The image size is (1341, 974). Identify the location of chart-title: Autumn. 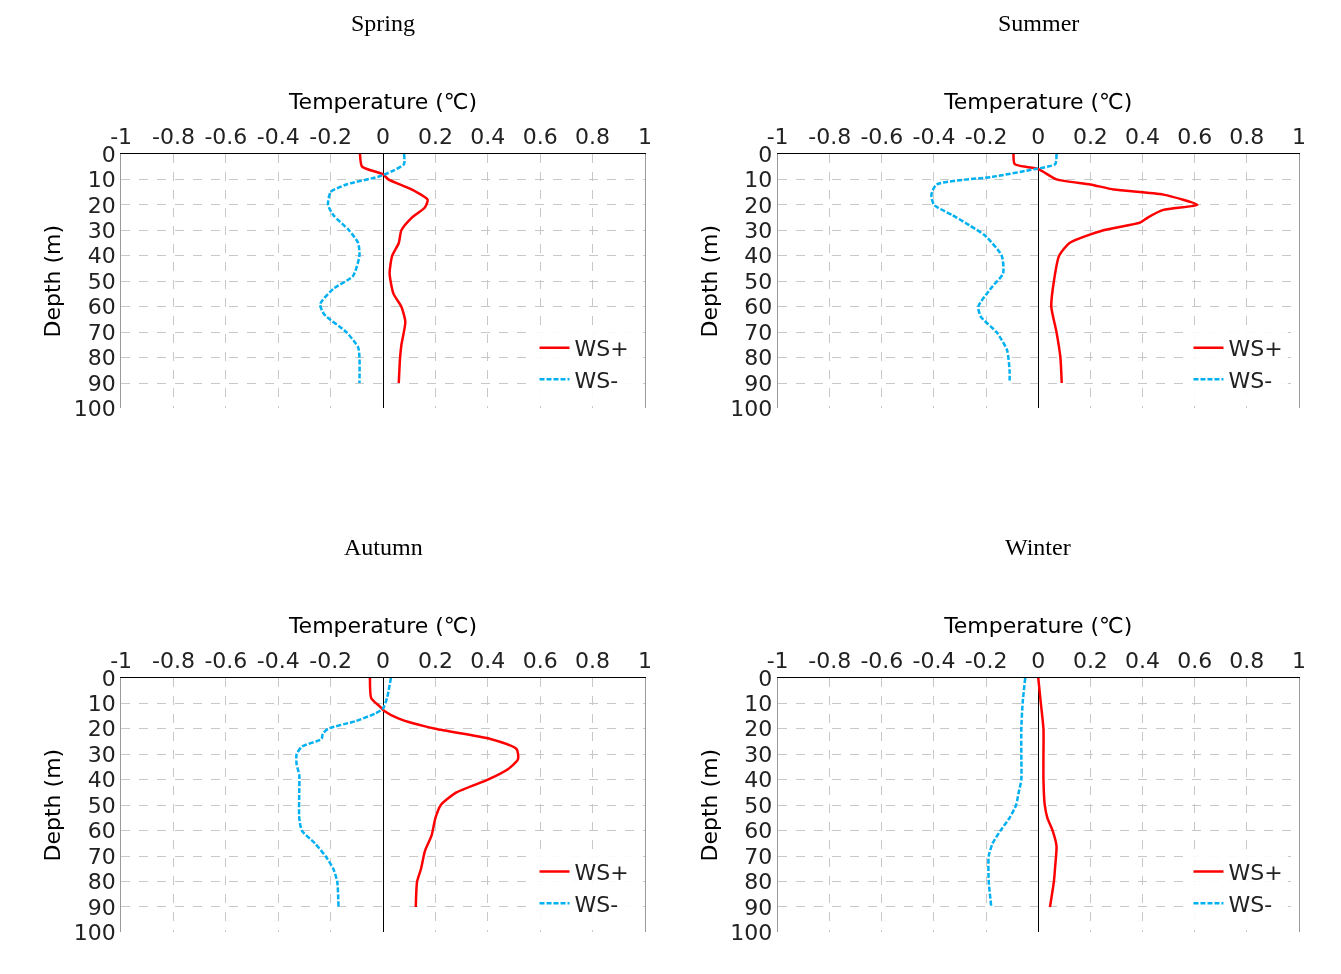
(383, 547).